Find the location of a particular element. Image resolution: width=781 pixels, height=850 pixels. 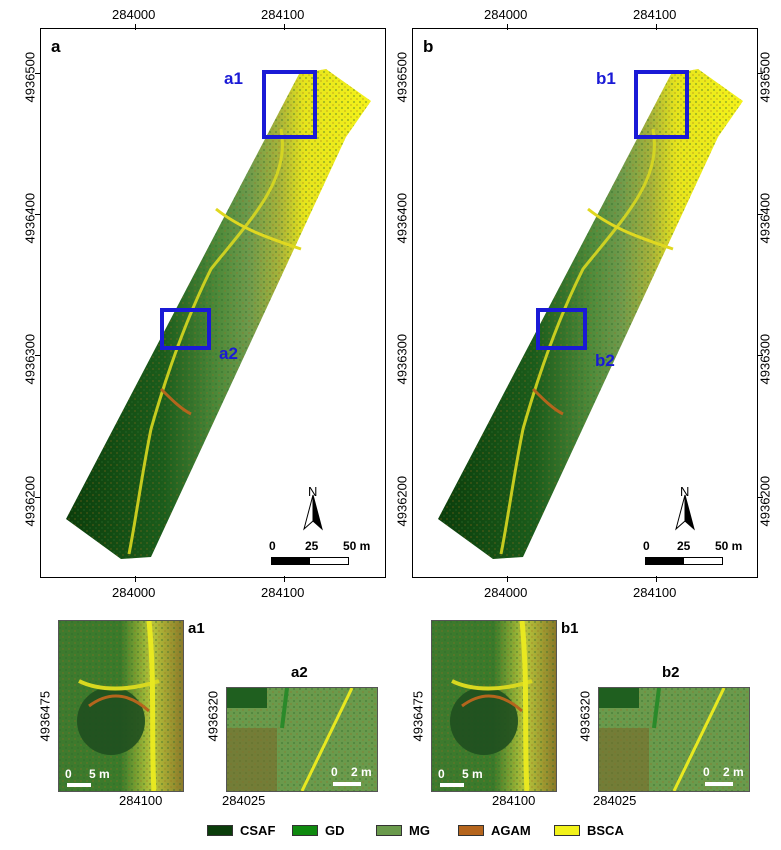

inset-b2-y-label: 4936320 is located at coordinates (585, 716).